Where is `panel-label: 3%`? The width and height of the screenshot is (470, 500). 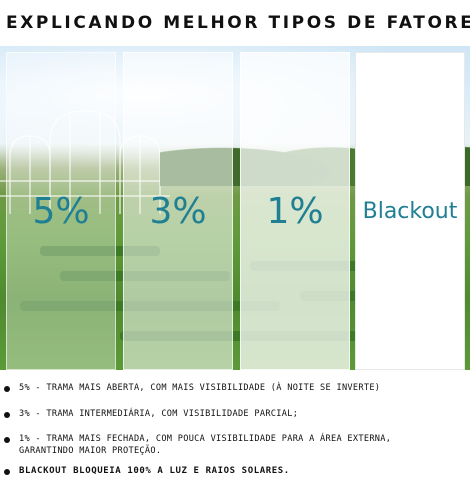 panel-label: 3% is located at coordinates (178, 211).